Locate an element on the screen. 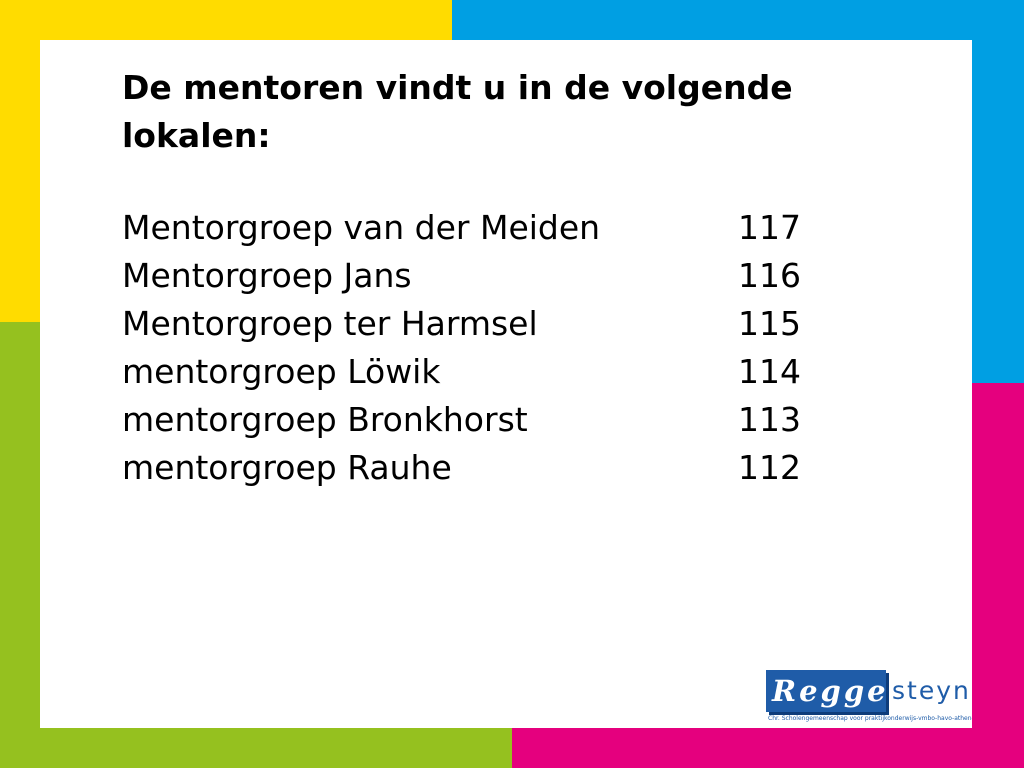  room-number: 116 is located at coordinates (769, 275).